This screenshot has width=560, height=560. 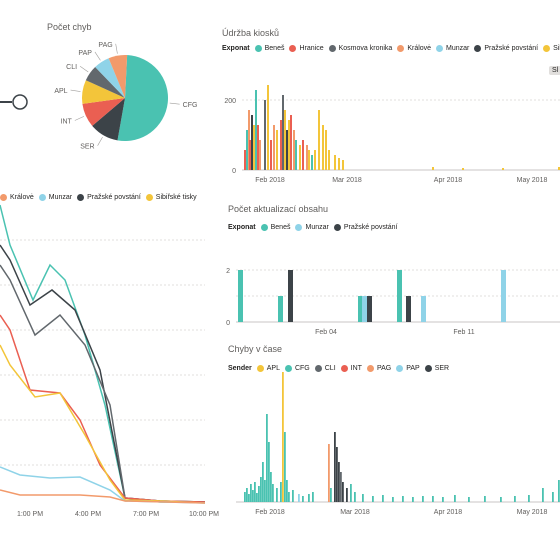 I want to click on legend-item: PAP, so click(x=408, y=368).